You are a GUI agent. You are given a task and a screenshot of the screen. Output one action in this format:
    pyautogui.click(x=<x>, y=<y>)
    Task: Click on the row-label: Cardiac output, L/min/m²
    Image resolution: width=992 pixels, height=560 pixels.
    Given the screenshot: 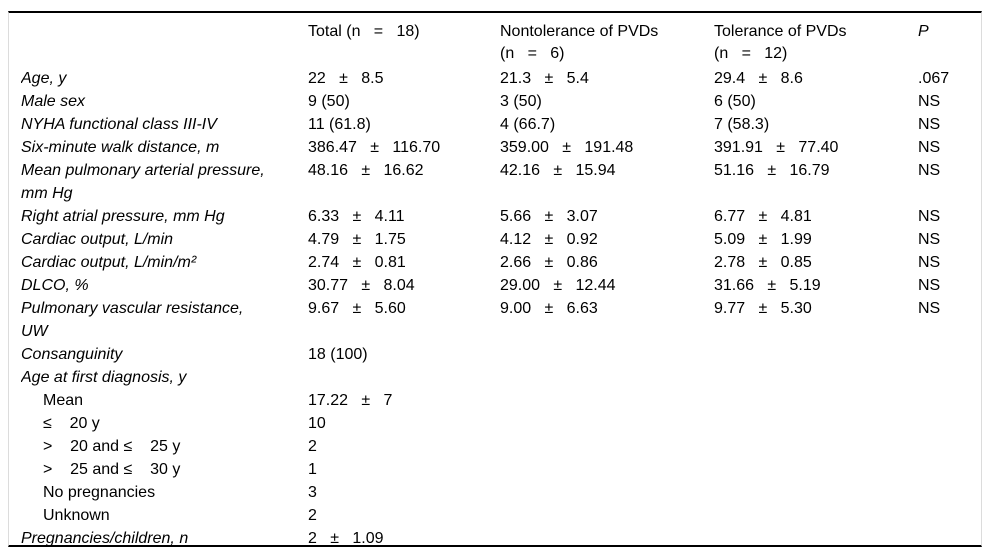 What is the action you would take?
    pyautogui.click(x=109, y=262)
    